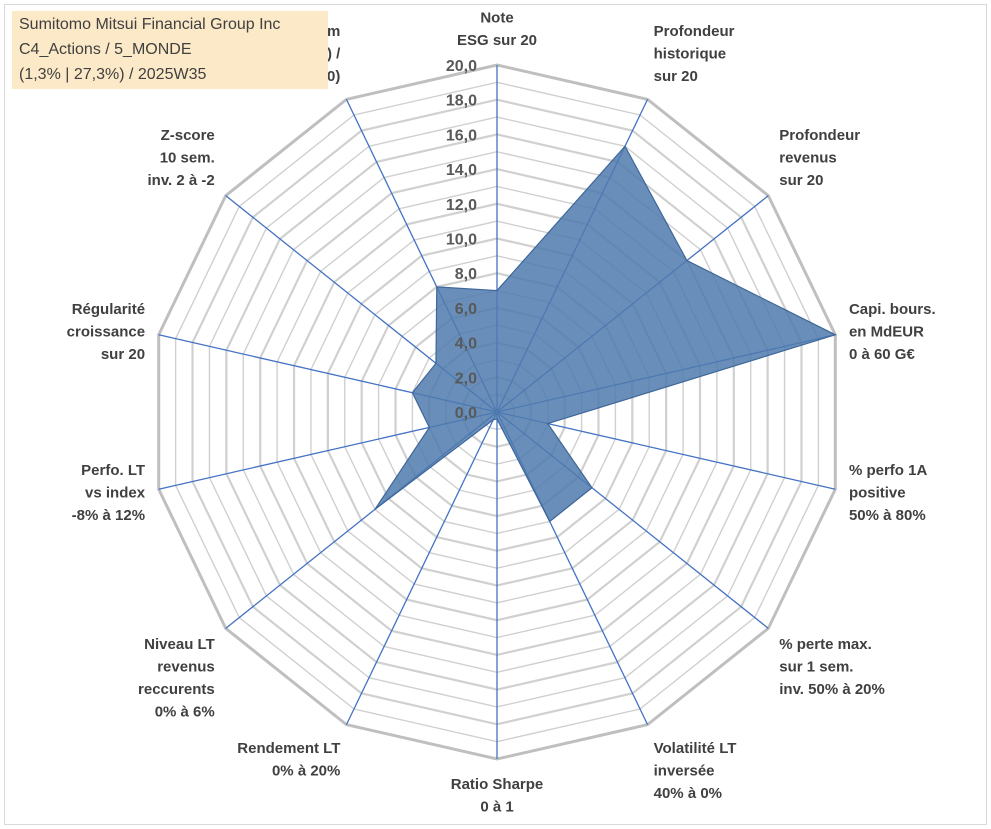  I want to click on tick-label: 8,0, so click(466, 274).